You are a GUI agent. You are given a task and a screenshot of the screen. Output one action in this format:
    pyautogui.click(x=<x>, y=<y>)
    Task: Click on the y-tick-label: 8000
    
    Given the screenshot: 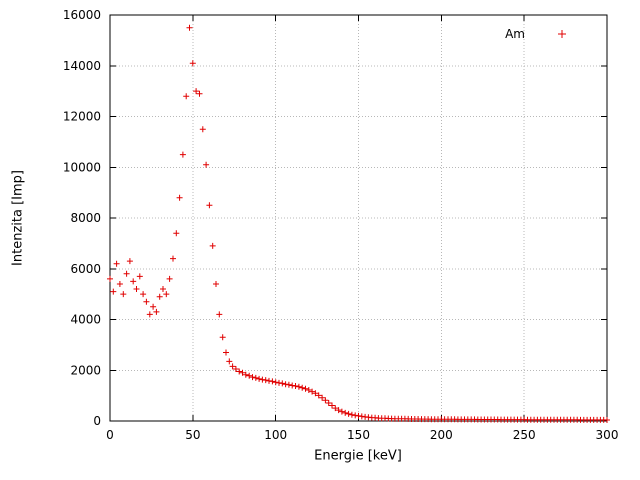 What is the action you would take?
    pyautogui.click(x=85, y=218)
    